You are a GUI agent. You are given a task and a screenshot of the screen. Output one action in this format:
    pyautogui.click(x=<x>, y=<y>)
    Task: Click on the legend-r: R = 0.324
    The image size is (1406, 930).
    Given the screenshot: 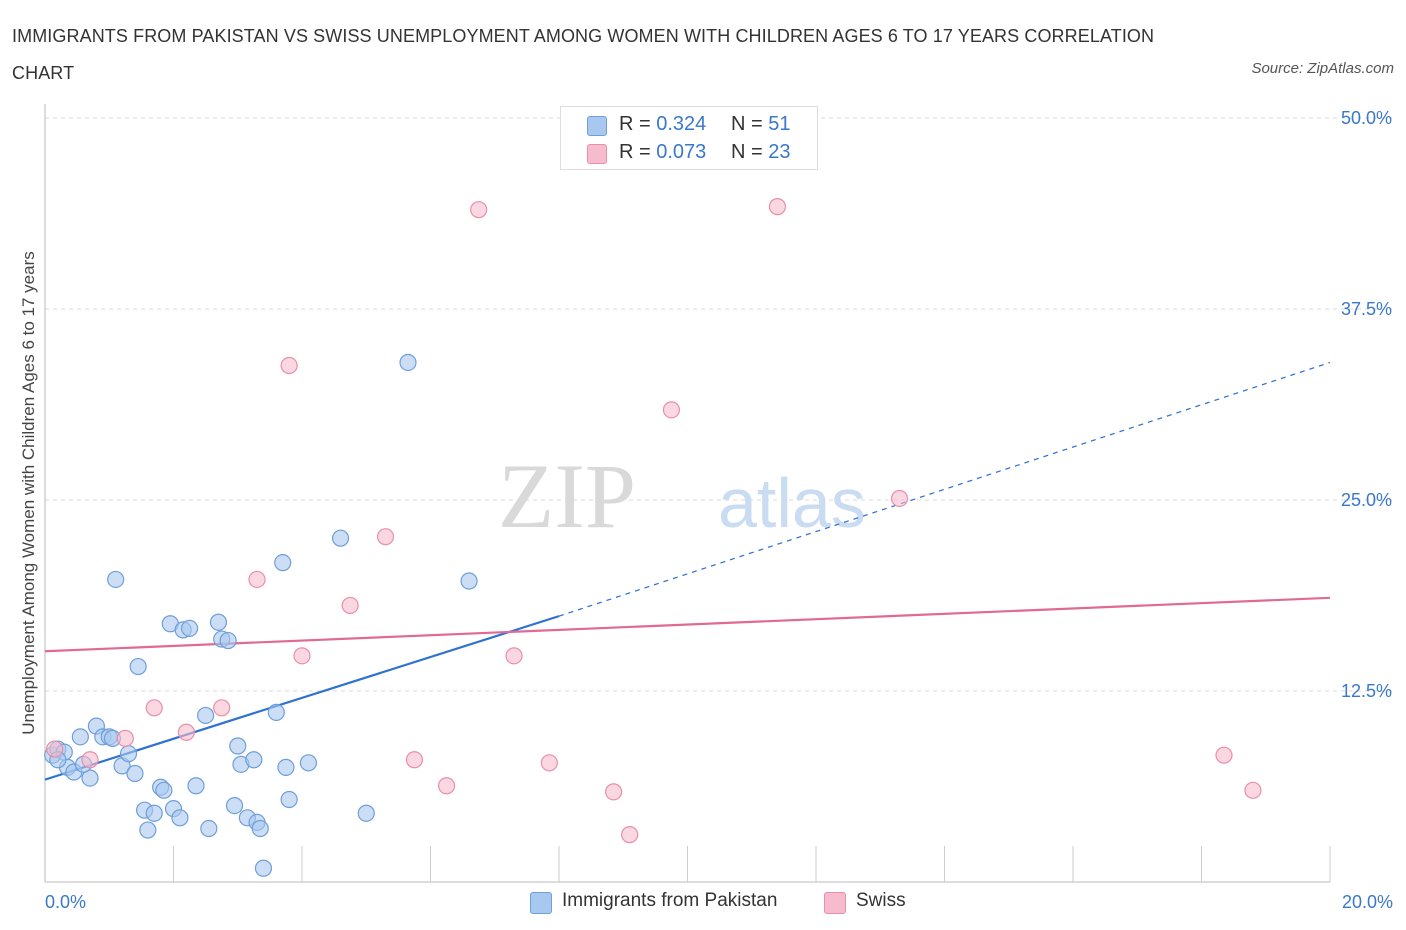 What is the action you would take?
    pyautogui.click(x=663, y=124)
    